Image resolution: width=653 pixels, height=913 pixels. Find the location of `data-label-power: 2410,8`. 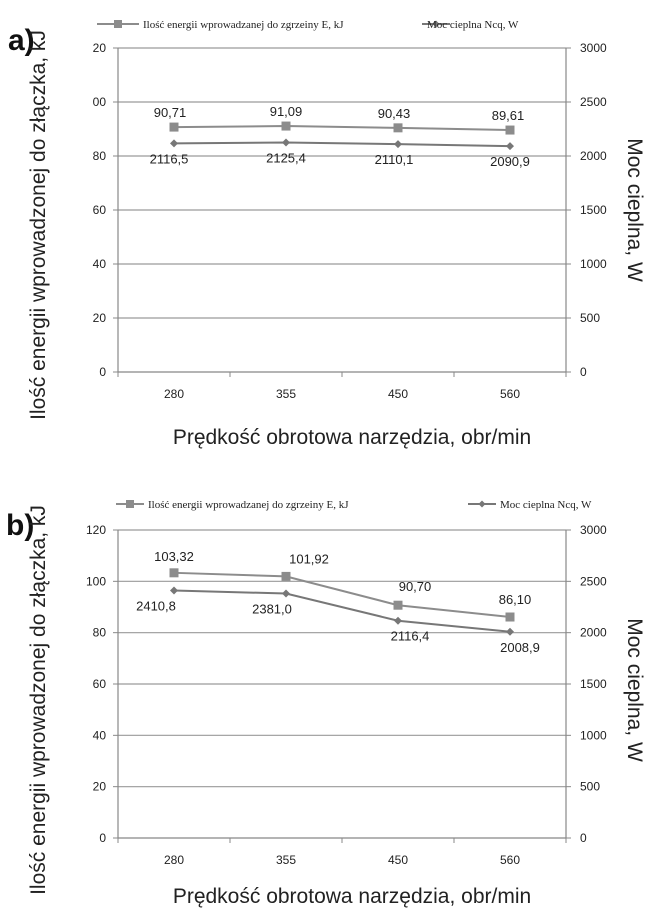

data-label-power: 2410,8 is located at coordinates (156, 605).